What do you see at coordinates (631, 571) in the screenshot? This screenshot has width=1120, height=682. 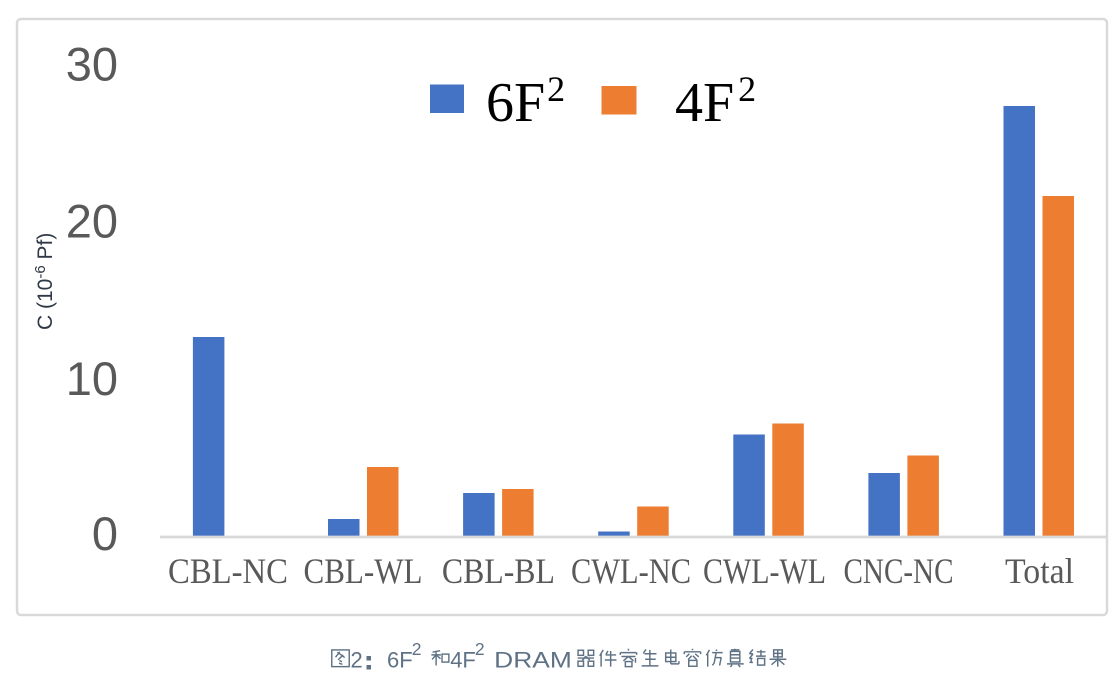 I see `svg-text: CWL-NC` at bounding box center [631, 571].